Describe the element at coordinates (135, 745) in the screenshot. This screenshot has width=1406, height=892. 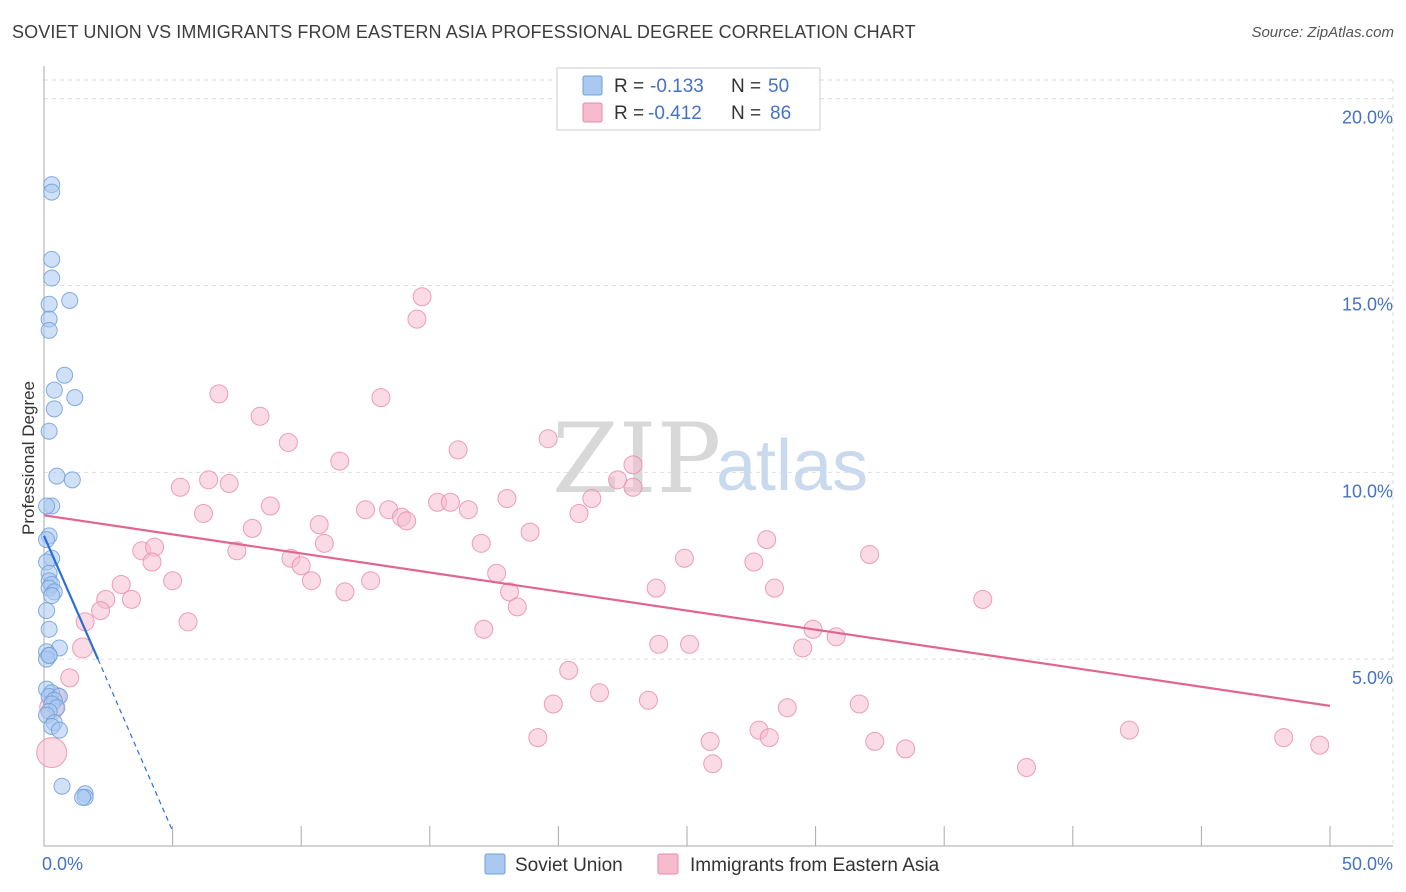
I see `soviet-trend-extension` at that location.